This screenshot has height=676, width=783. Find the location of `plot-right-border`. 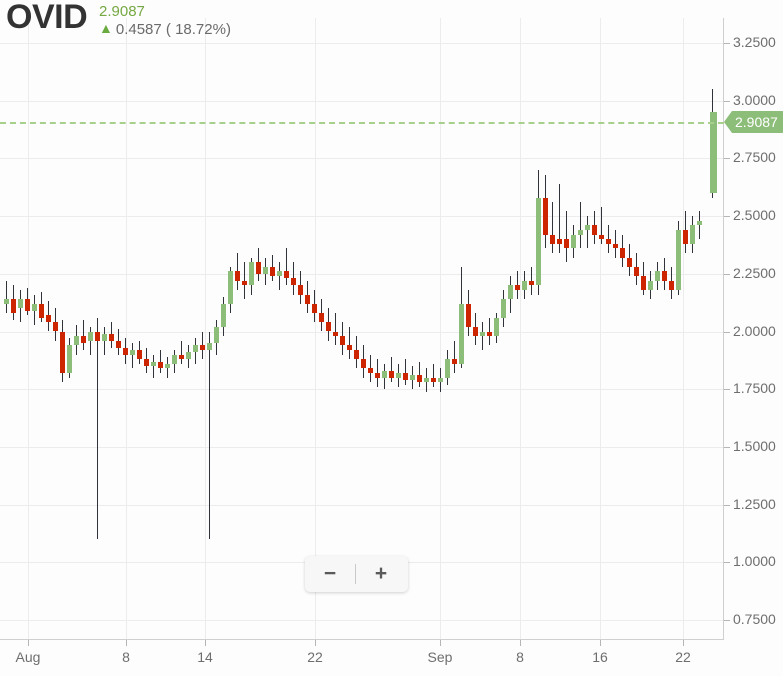

plot-right-border is located at coordinates (723, 329).